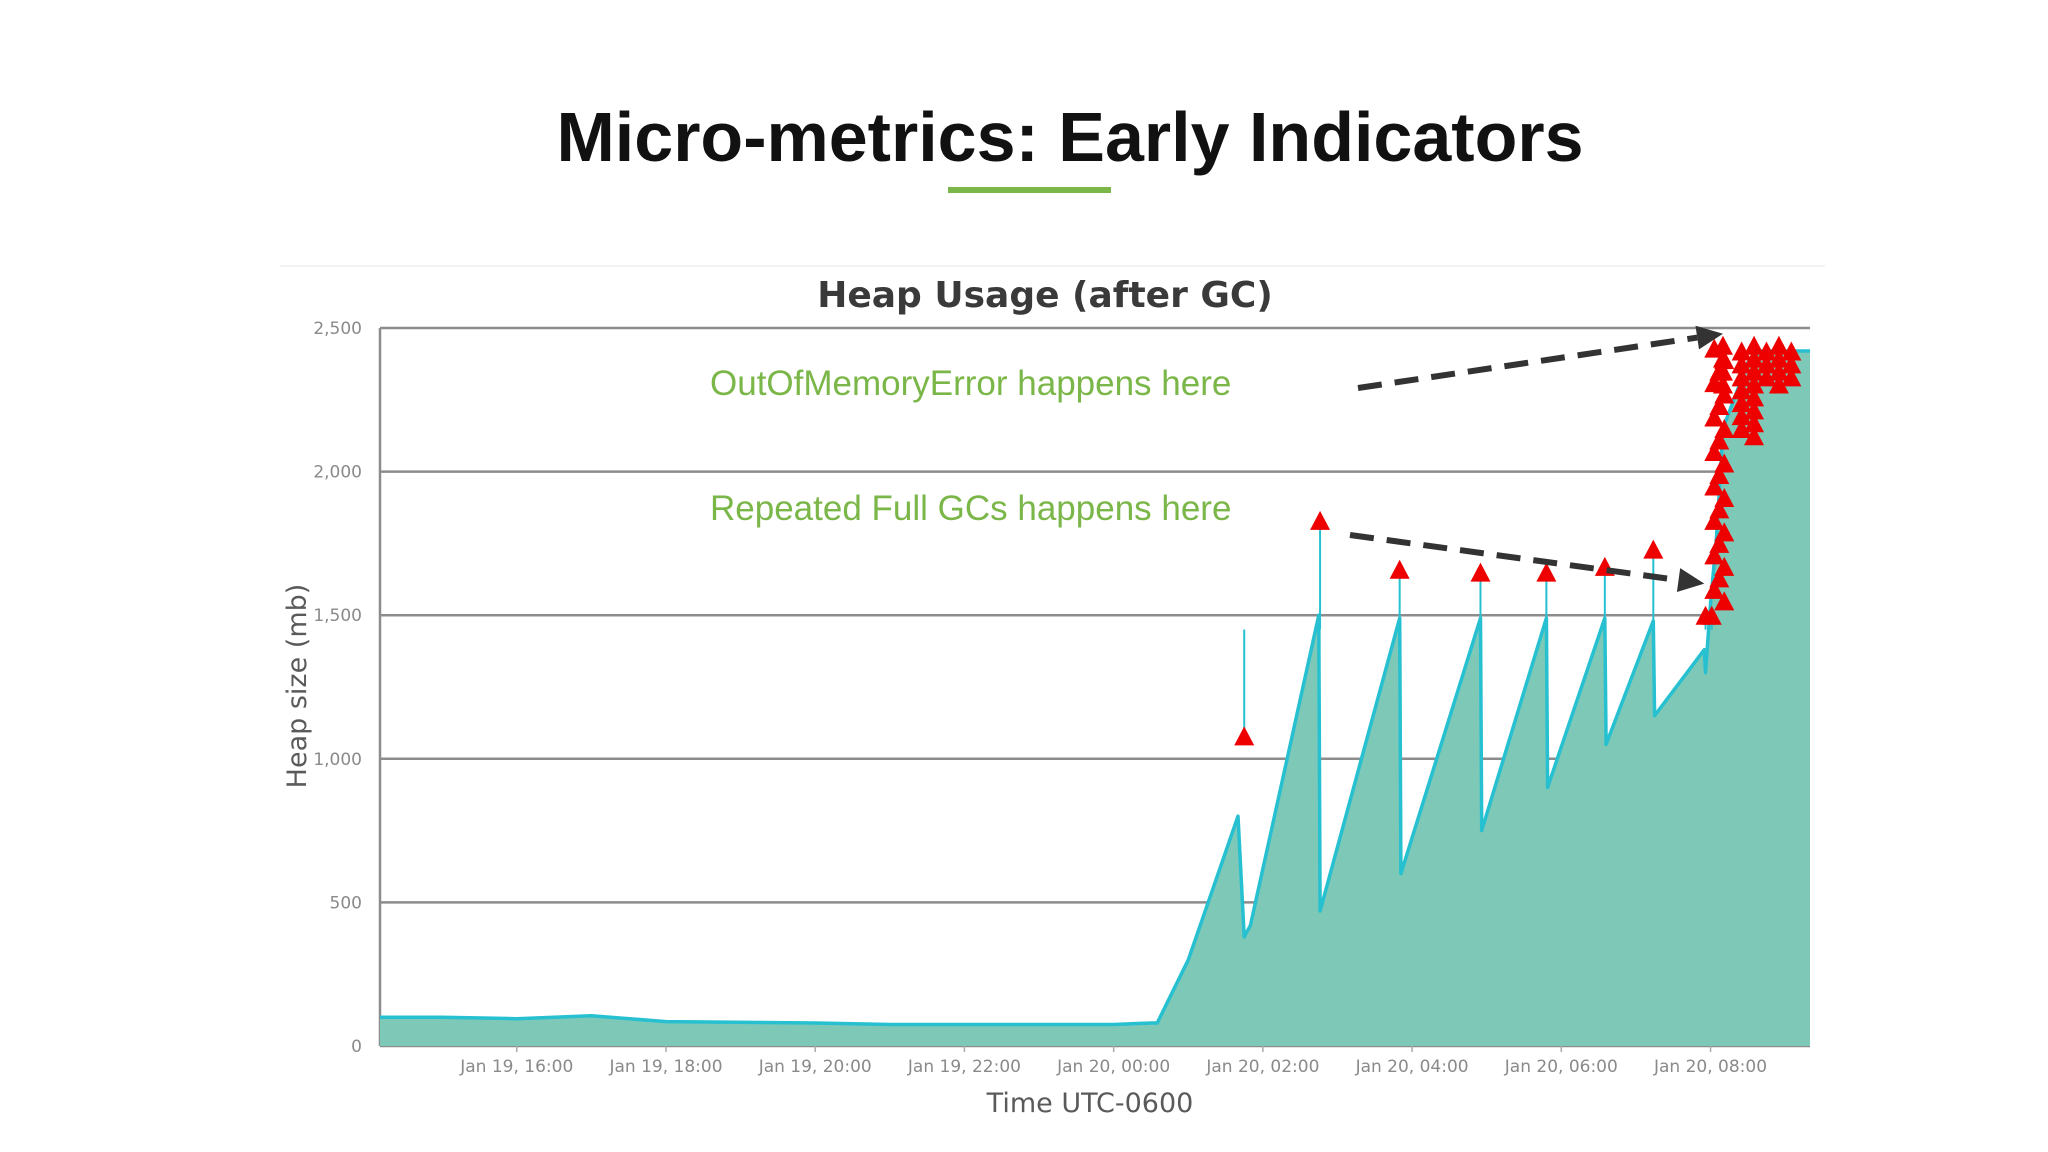  What do you see at coordinates (1070, 137) in the screenshot?
I see `slide-title: Micro-metrics: Early Indicators` at bounding box center [1070, 137].